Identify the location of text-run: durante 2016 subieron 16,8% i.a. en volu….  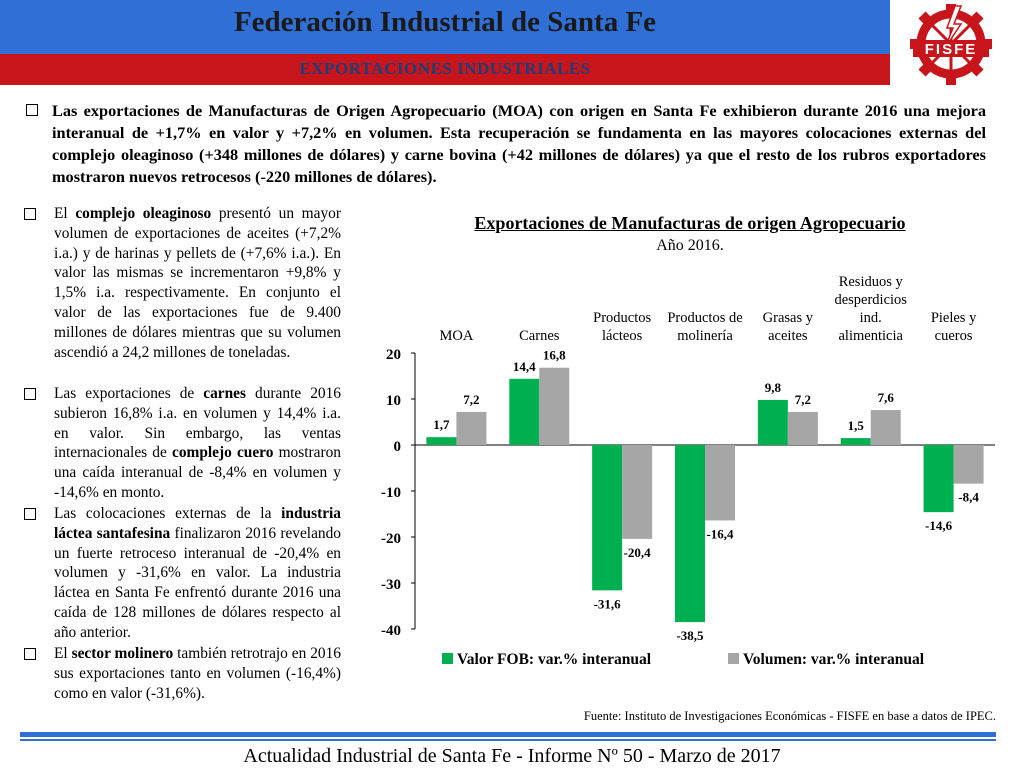
(197, 423).